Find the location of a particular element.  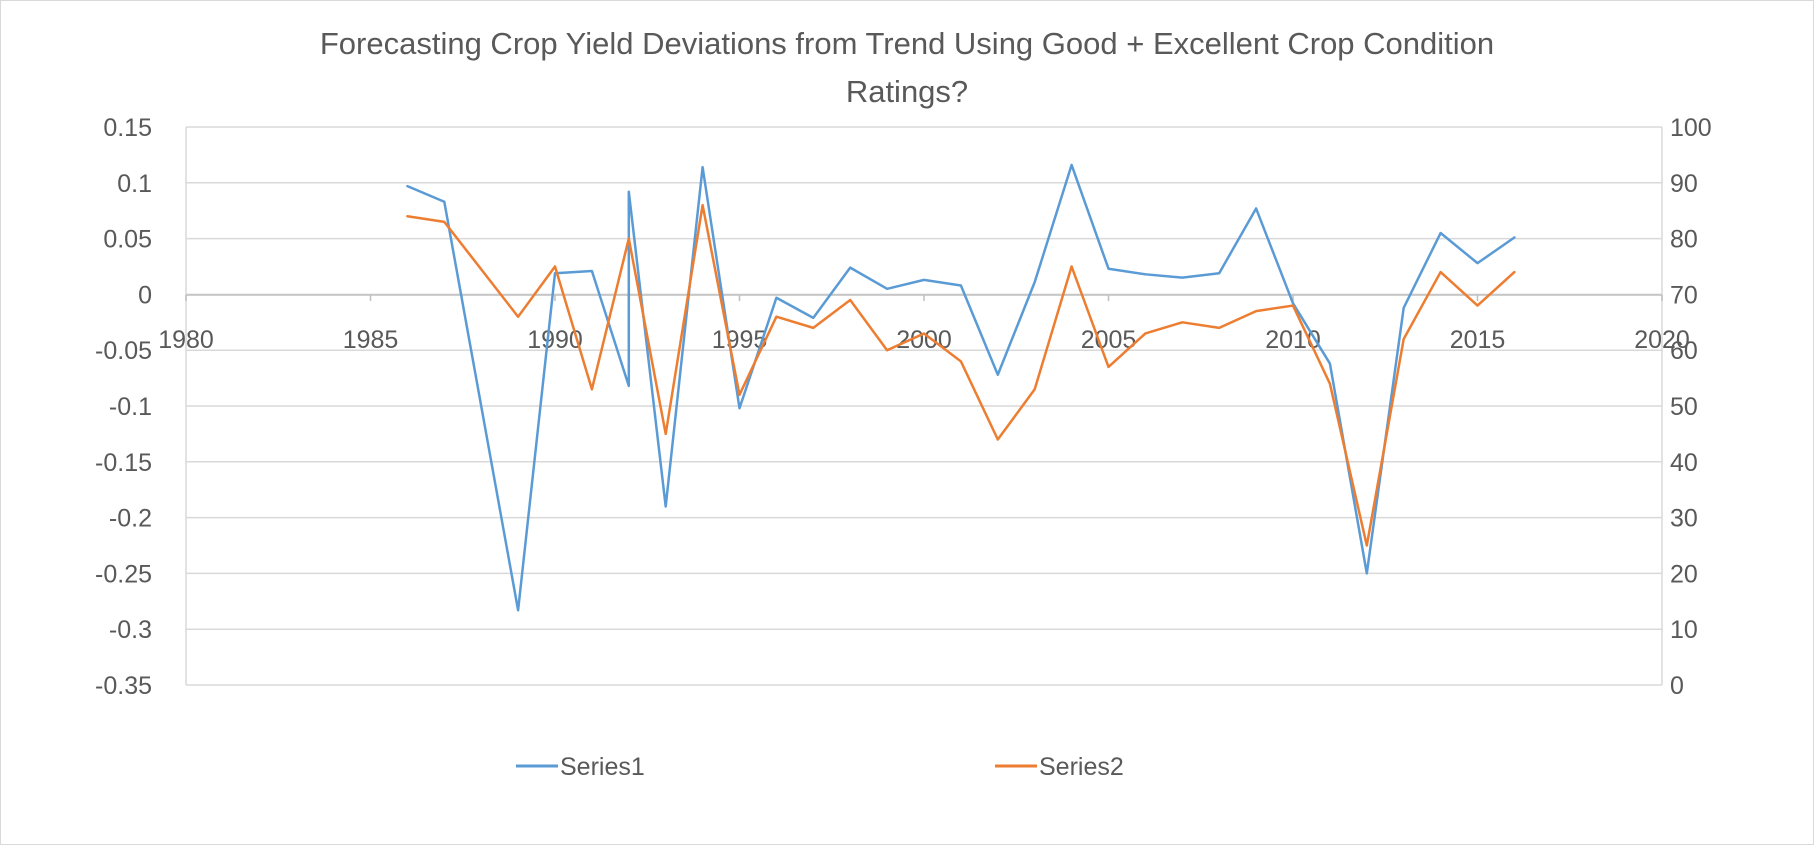

y-tick-label: -0.05 is located at coordinates (123, 351).